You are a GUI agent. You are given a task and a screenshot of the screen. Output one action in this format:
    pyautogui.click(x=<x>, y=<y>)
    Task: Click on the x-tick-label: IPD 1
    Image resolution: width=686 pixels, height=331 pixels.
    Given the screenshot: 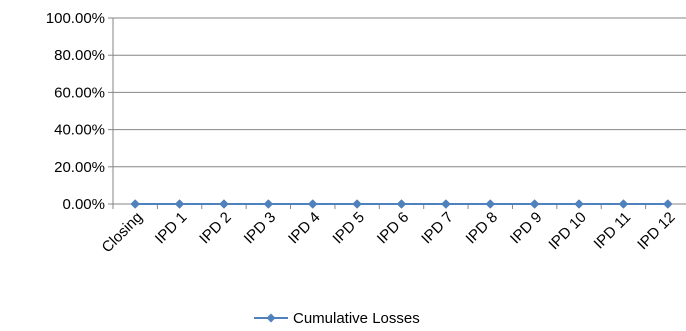 What is the action you would take?
    pyautogui.click(x=171, y=228)
    